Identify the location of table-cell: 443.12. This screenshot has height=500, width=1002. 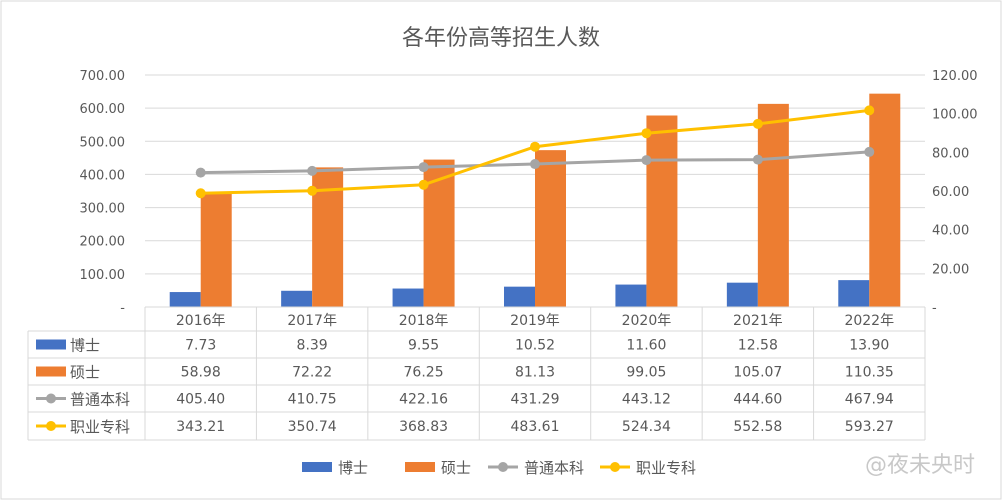
(646, 400).